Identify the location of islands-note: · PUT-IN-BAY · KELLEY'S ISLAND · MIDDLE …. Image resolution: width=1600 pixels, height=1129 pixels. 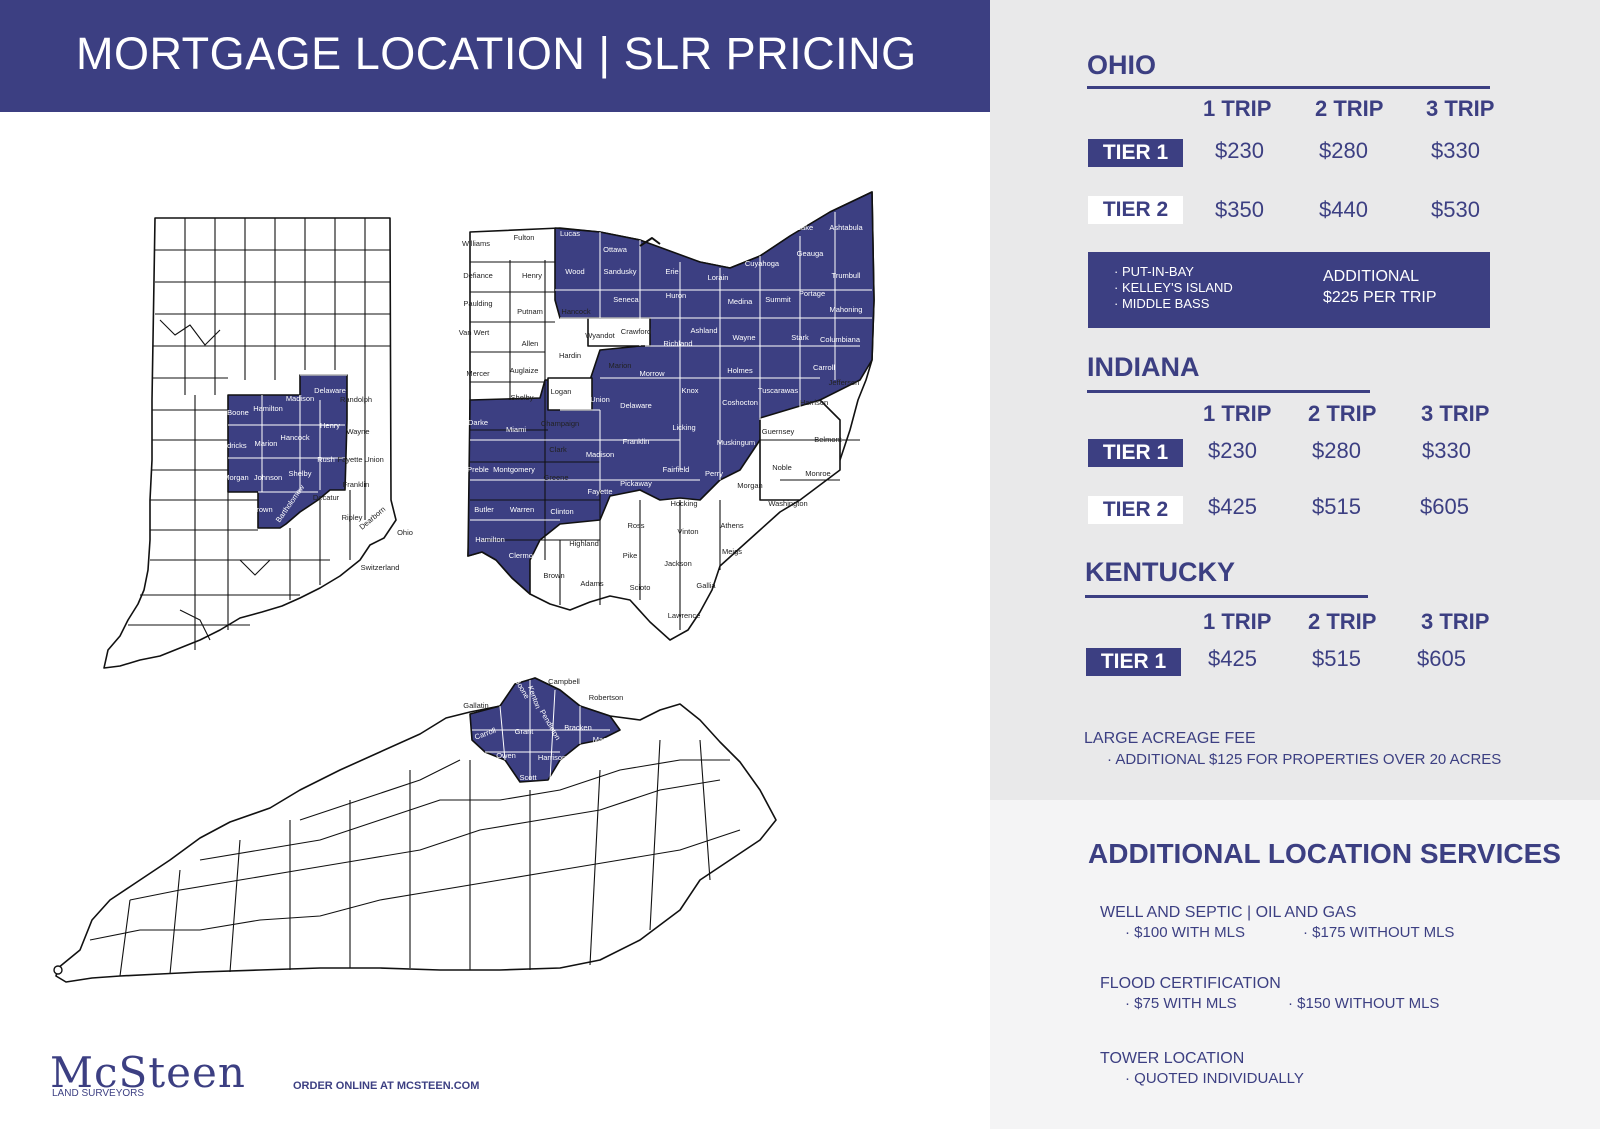
(1289, 290).